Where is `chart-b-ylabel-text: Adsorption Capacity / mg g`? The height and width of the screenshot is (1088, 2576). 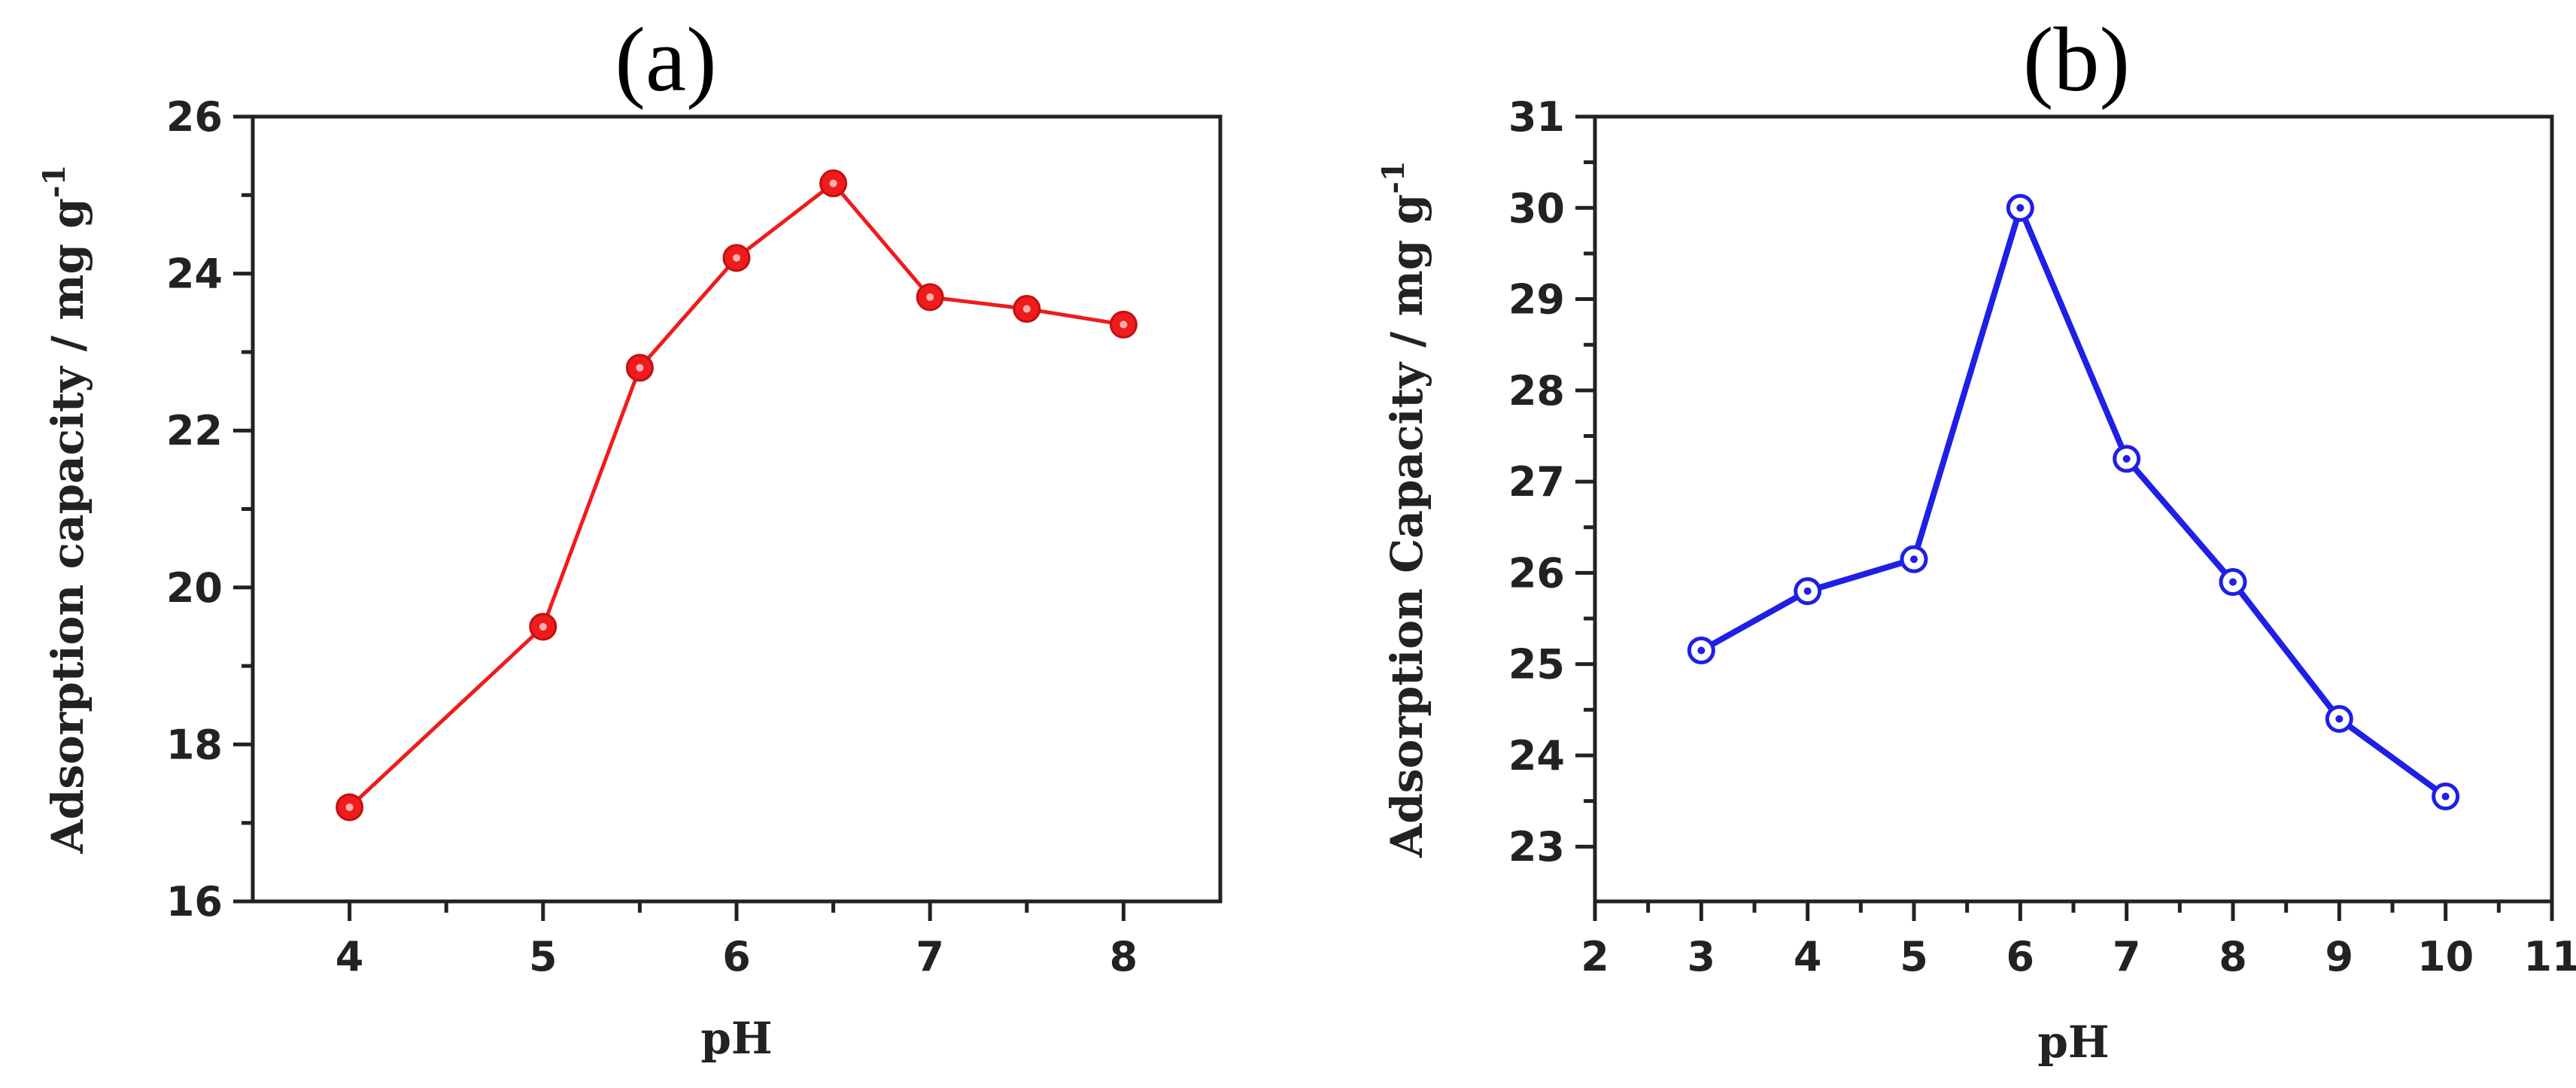 chart-b-ylabel-text: Adsorption Capacity / mg g is located at coordinates (1406, 526).